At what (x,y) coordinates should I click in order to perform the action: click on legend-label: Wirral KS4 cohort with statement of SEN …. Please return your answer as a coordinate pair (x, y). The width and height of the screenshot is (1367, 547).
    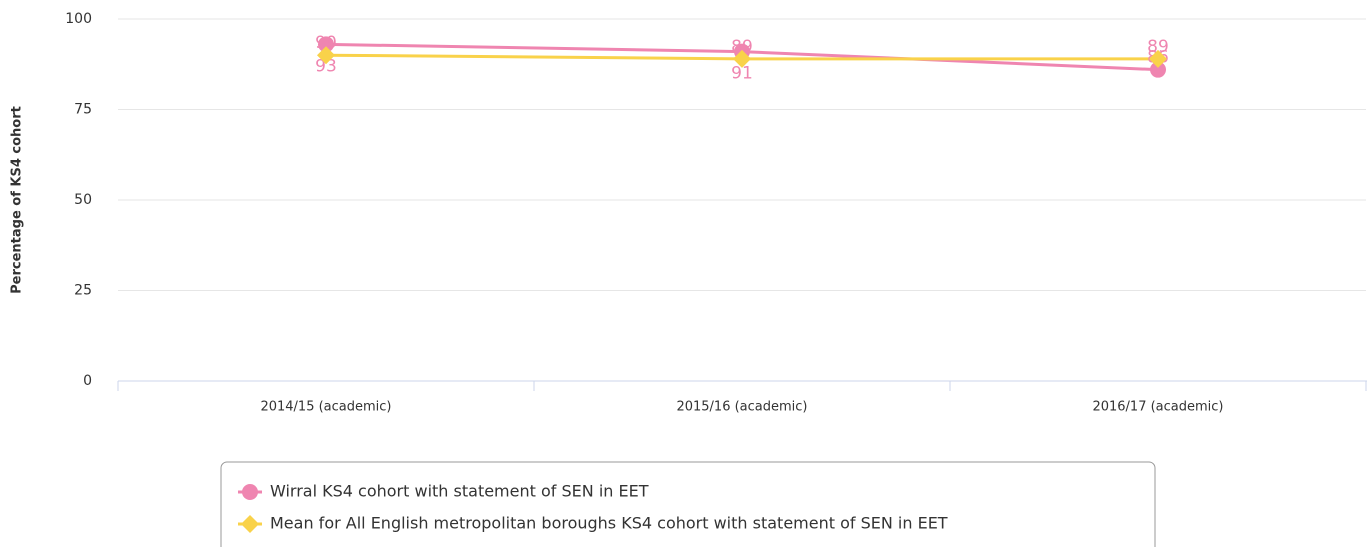
    Looking at the image, I should click on (459, 491).